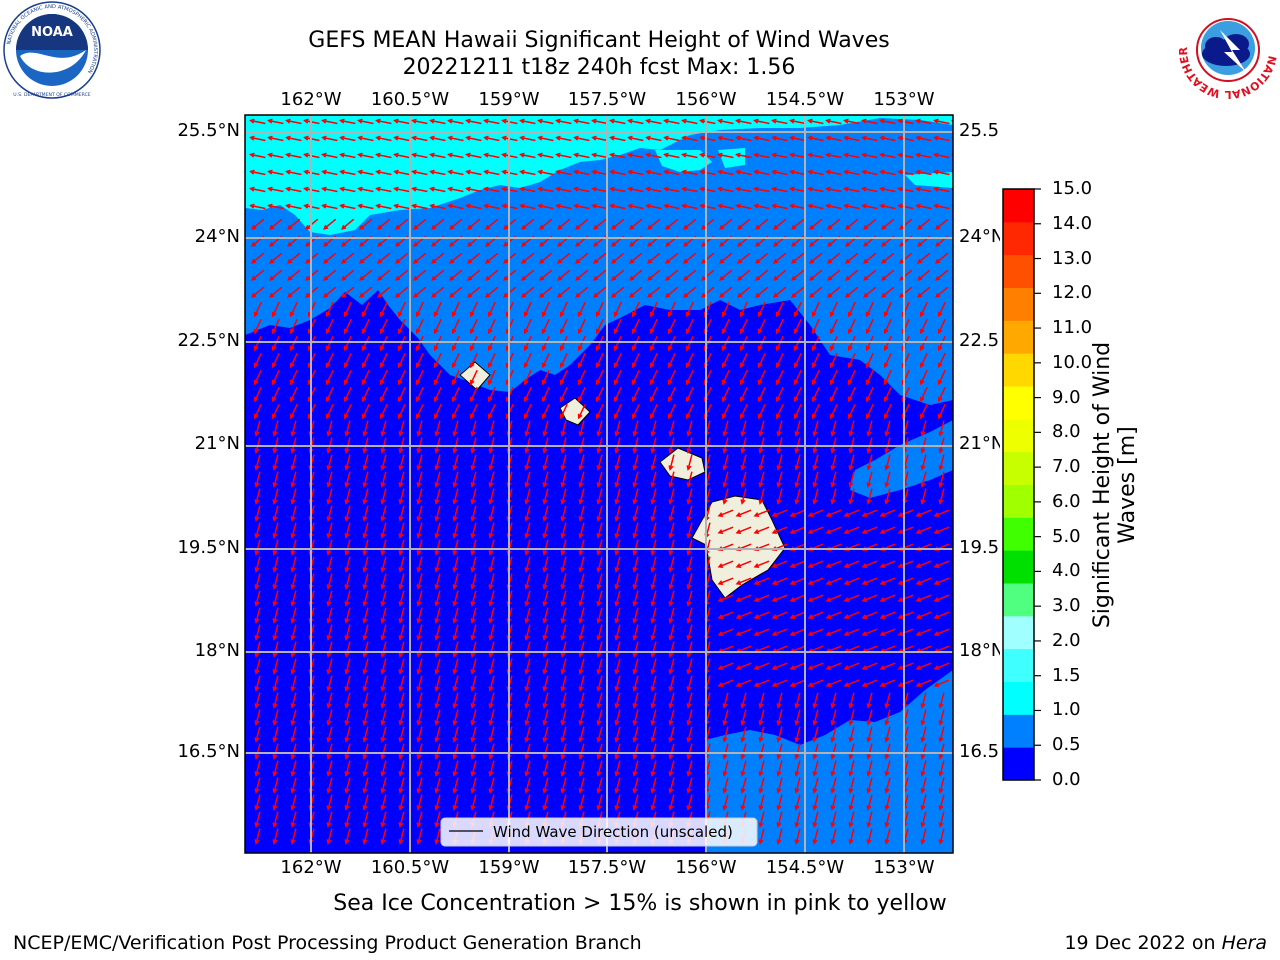 The image size is (1280, 960). What do you see at coordinates (1018, 567) in the screenshot?
I see `colorbar-segment` at bounding box center [1018, 567].